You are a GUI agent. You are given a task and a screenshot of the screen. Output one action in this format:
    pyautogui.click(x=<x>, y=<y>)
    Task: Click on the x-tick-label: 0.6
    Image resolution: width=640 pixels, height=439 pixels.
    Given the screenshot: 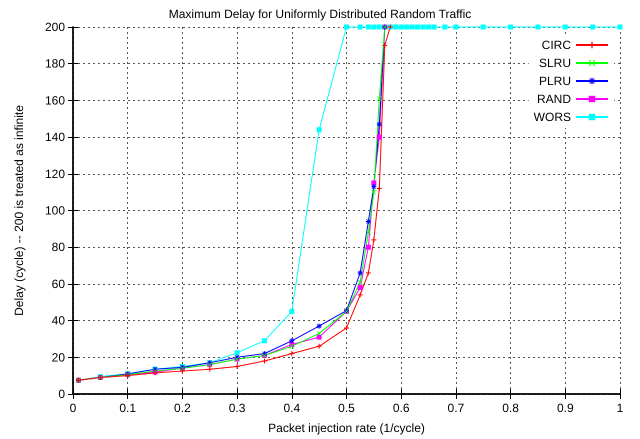 What is the action you would take?
    pyautogui.click(x=401, y=408)
    